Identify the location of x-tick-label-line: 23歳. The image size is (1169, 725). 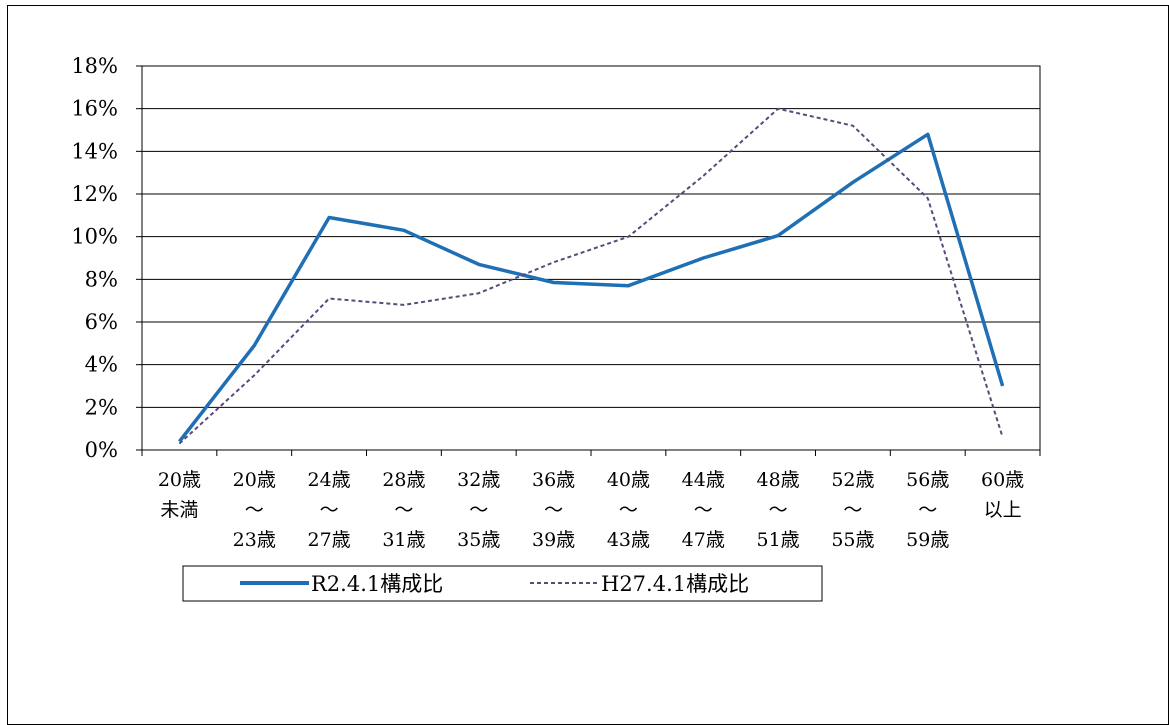
(254, 540).